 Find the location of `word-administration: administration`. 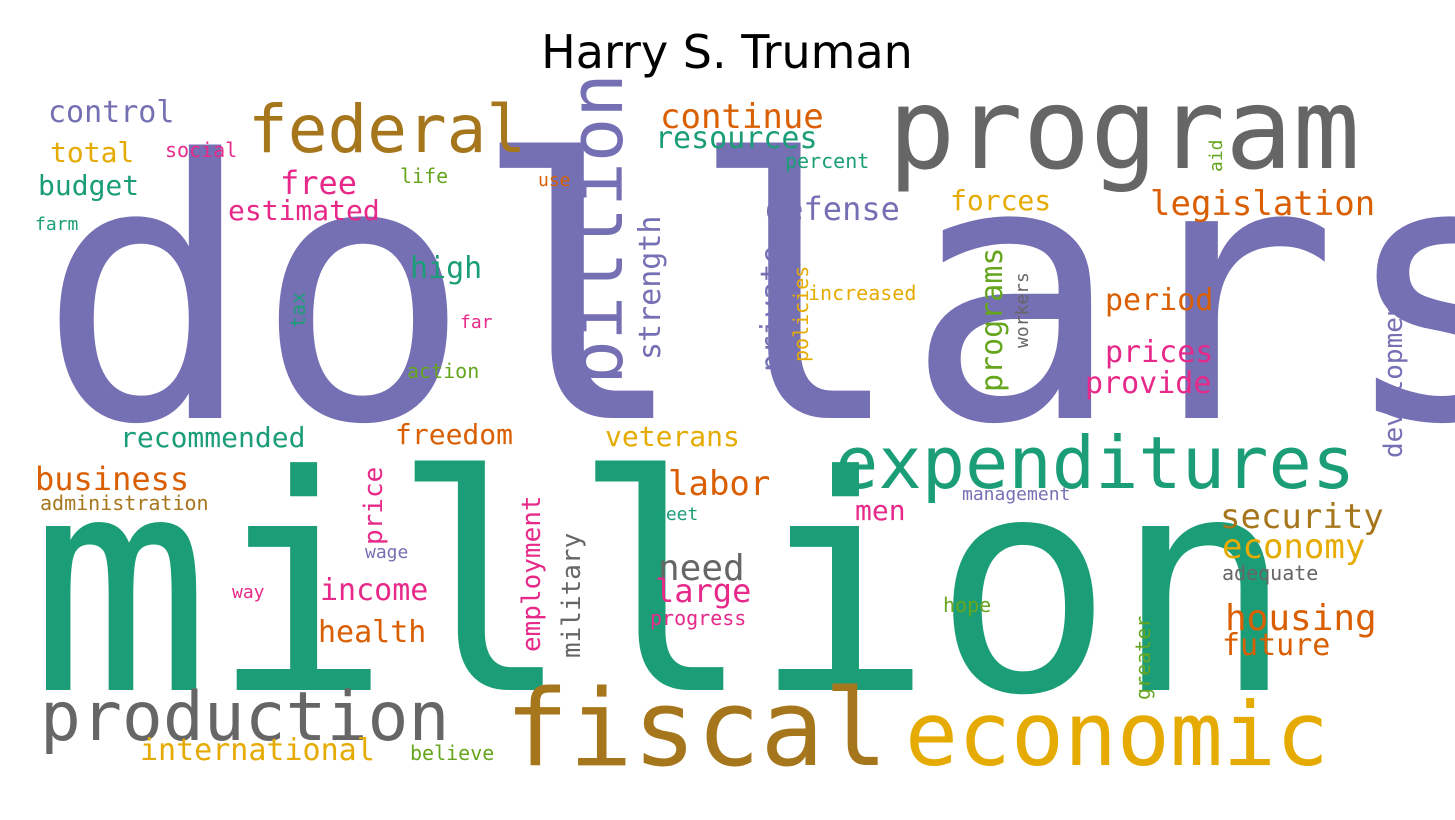

word-administration: administration is located at coordinates (124, 503).